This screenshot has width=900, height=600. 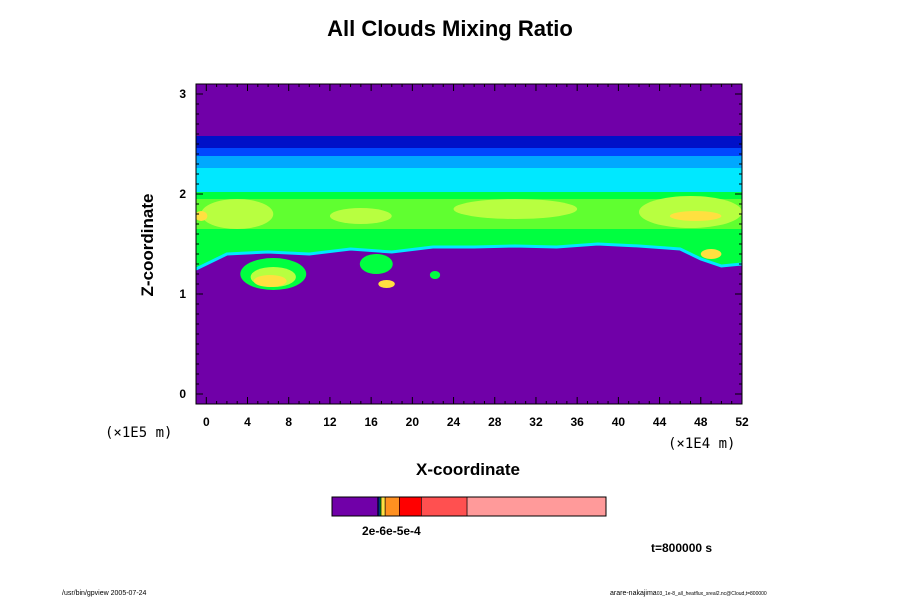 What do you see at coordinates (682, 548) in the screenshot?
I see `time-label: t=800000 s` at bounding box center [682, 548].